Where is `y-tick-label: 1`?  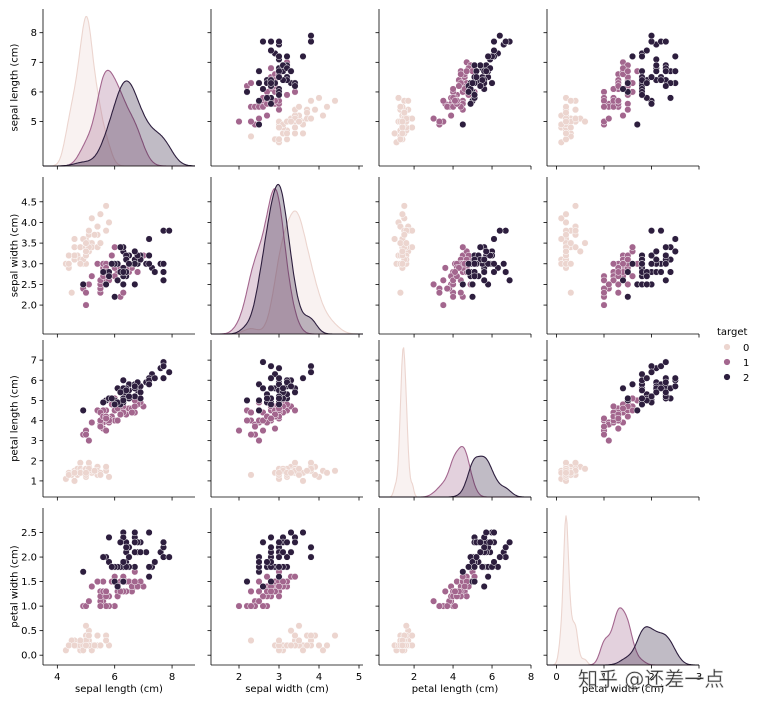 y-tick-label: 1 is located at coordinates (34, 481).